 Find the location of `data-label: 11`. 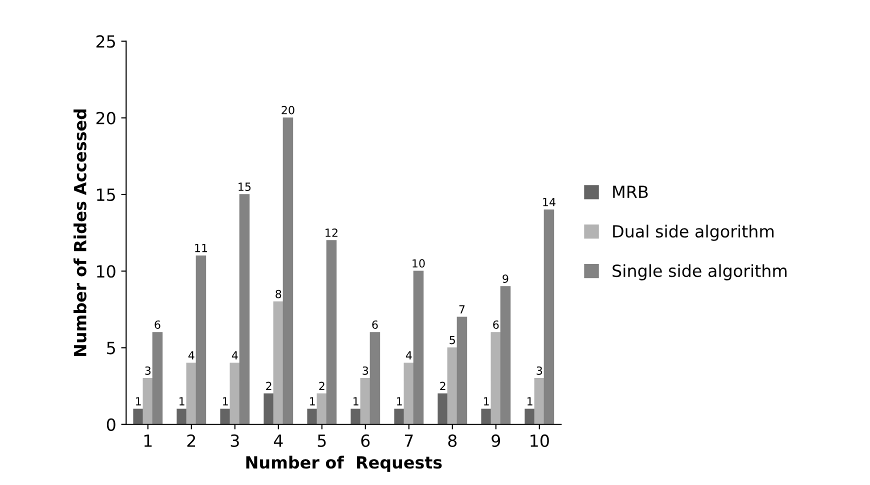

data-label: 11 is located at coordinates (201, 248).